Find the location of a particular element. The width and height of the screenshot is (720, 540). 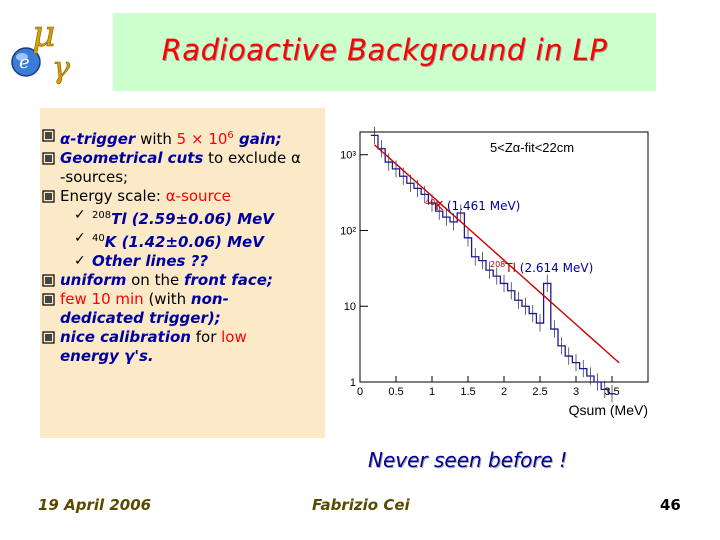

x-tick-label: 2.5 is located at coordinates (539, 392).